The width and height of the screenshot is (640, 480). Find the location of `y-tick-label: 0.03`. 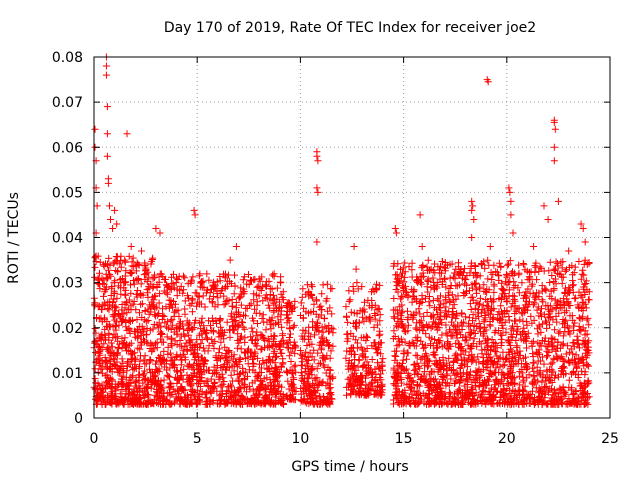

y-tick-label: 0.03 is located at coordinates (67, 284).